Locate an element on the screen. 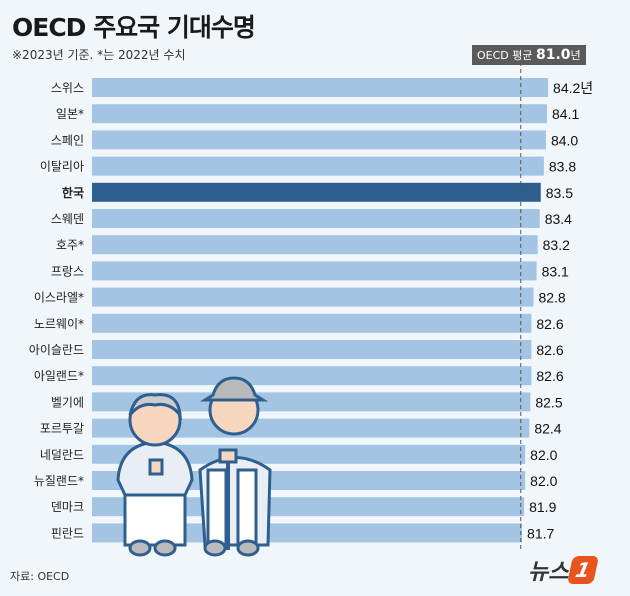  category-label: 호주* is located at coordinates (70, 245).